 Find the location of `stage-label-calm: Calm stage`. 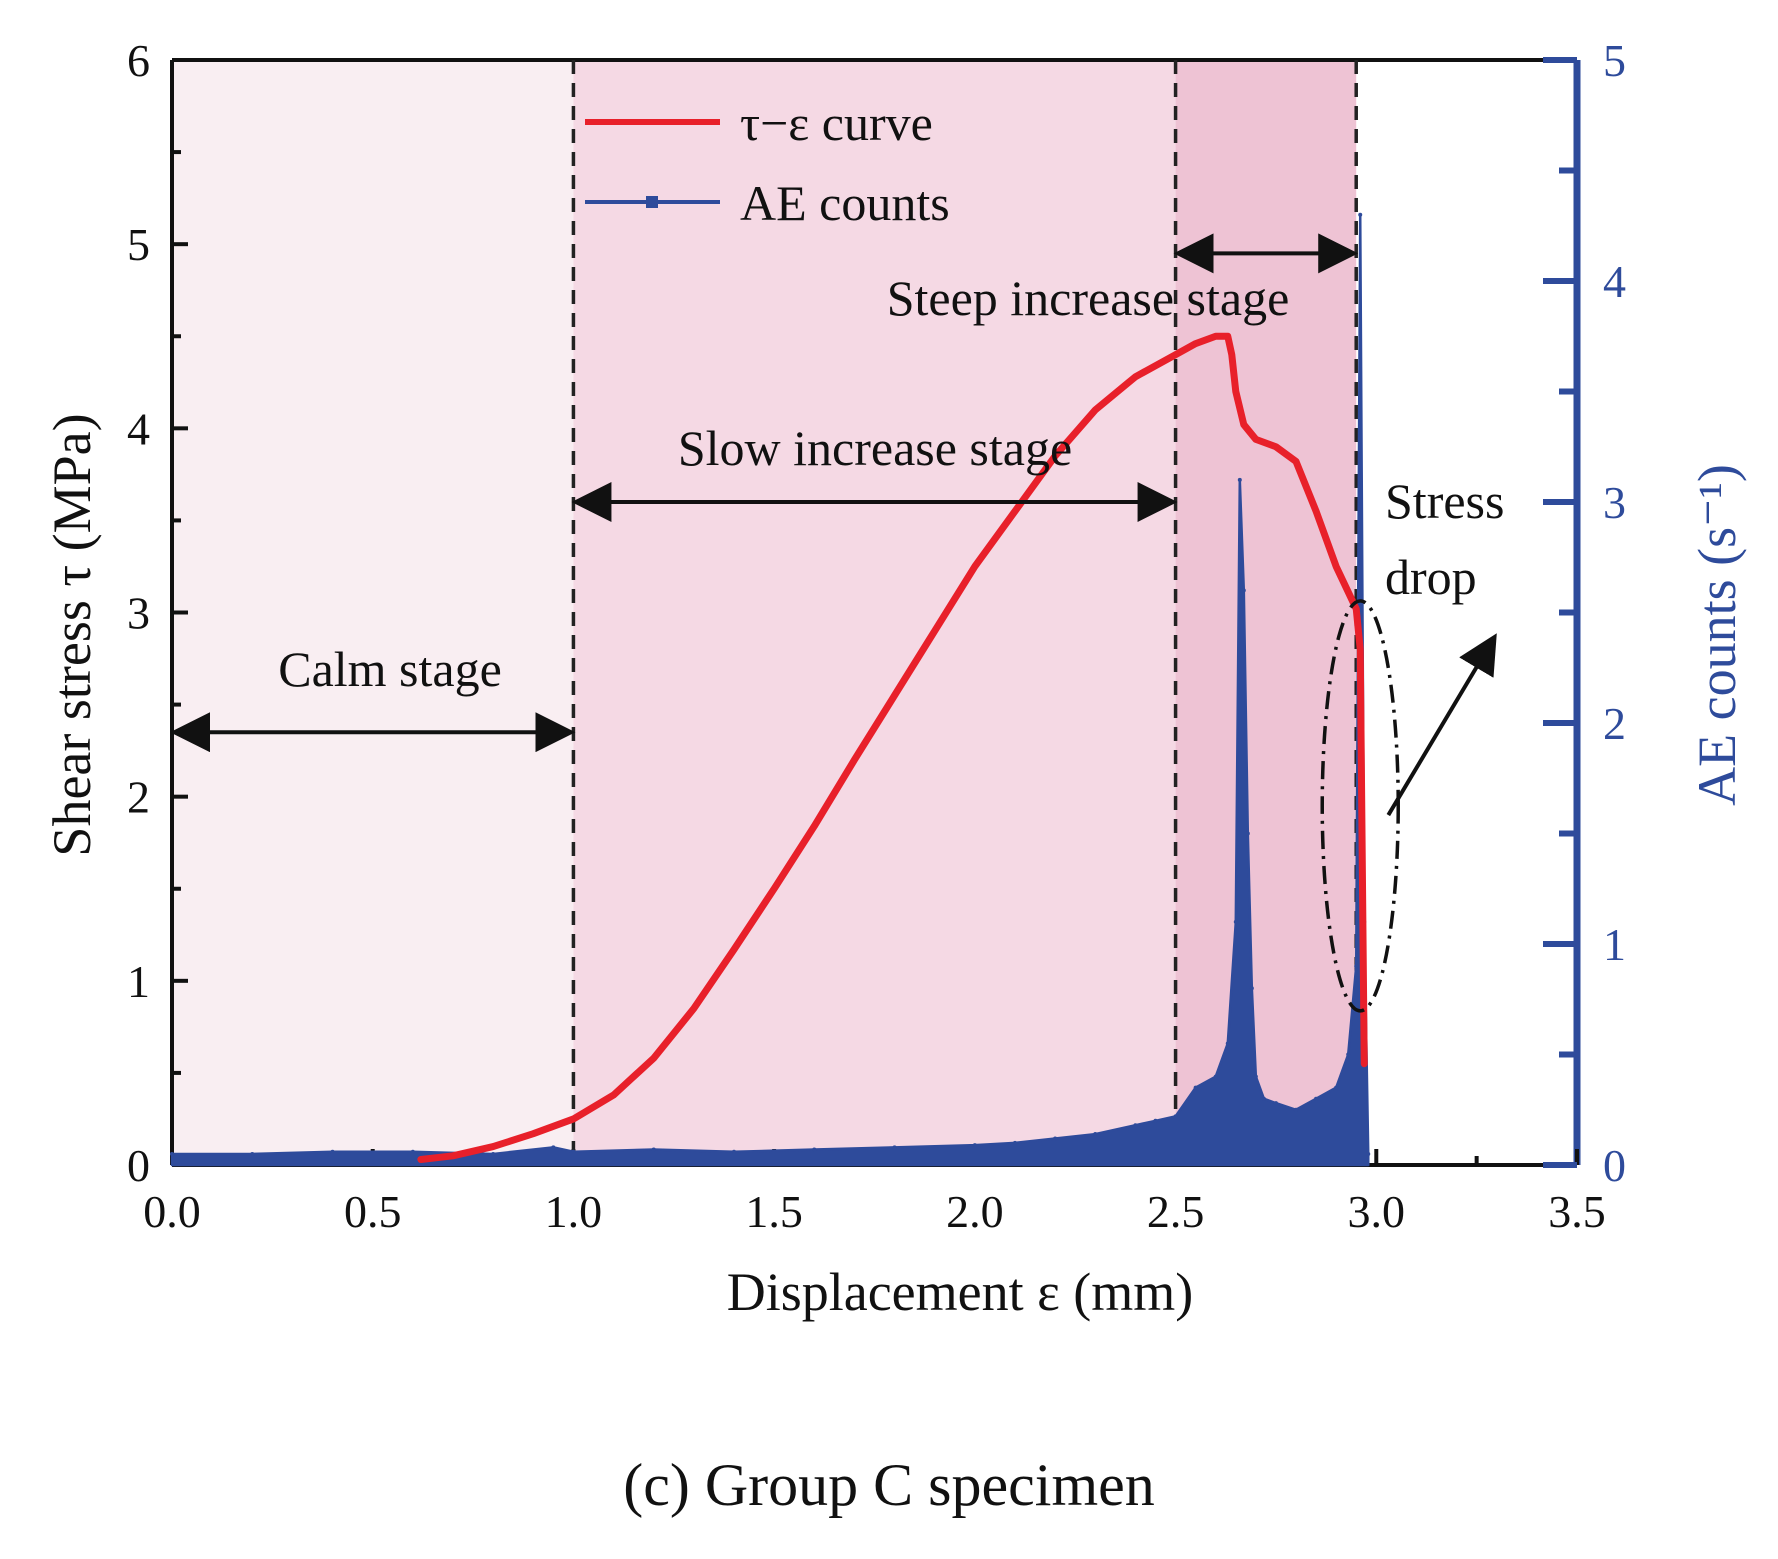

stage-label-calm: Calm stage is located at coordinates (390, 669).